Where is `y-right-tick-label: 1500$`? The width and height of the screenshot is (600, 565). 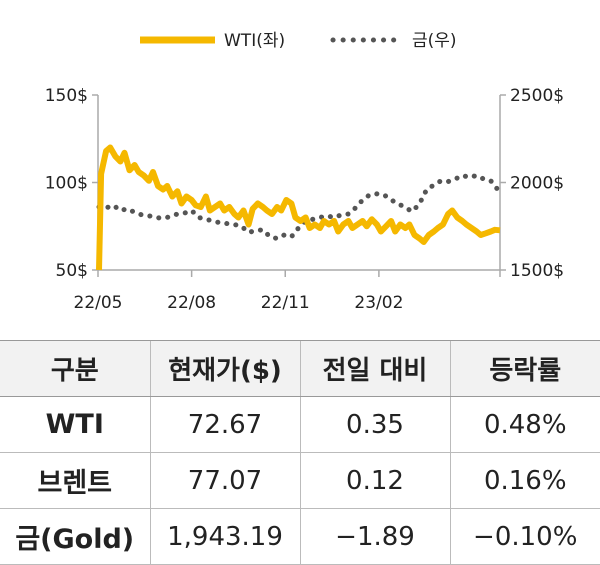
y-right-tick-label: 1500$ is located at coordinates (537, 271).